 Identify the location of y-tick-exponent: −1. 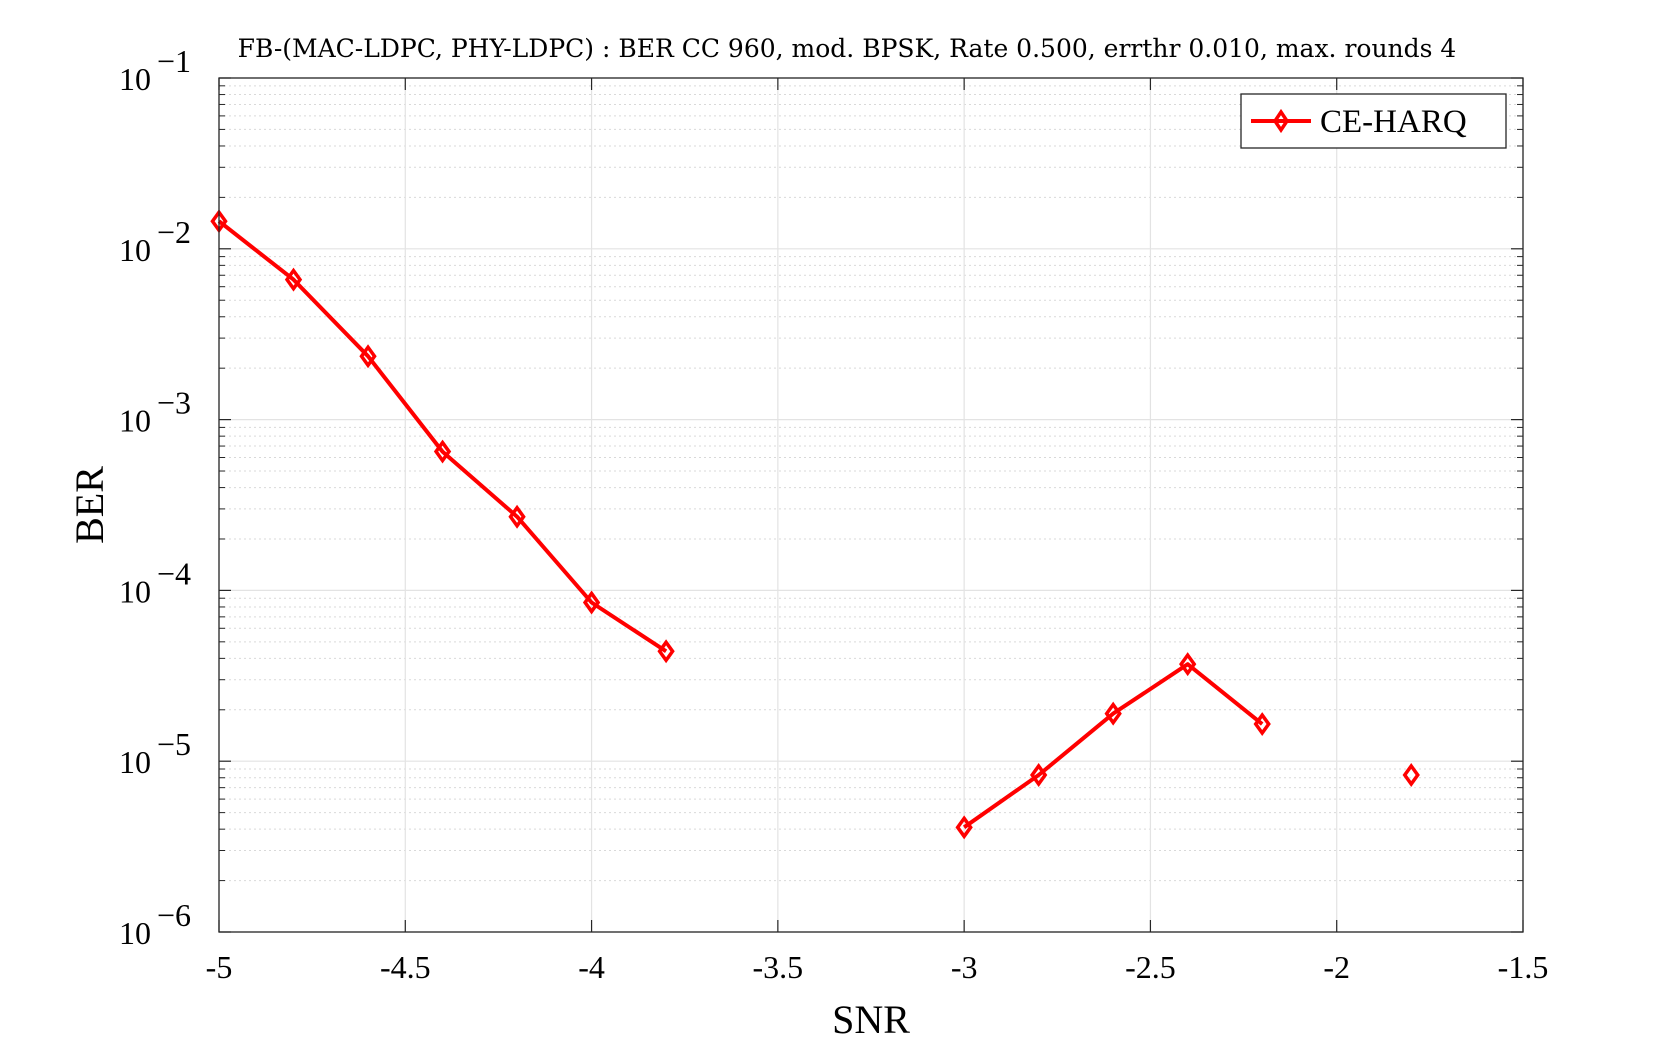
(174, 61).